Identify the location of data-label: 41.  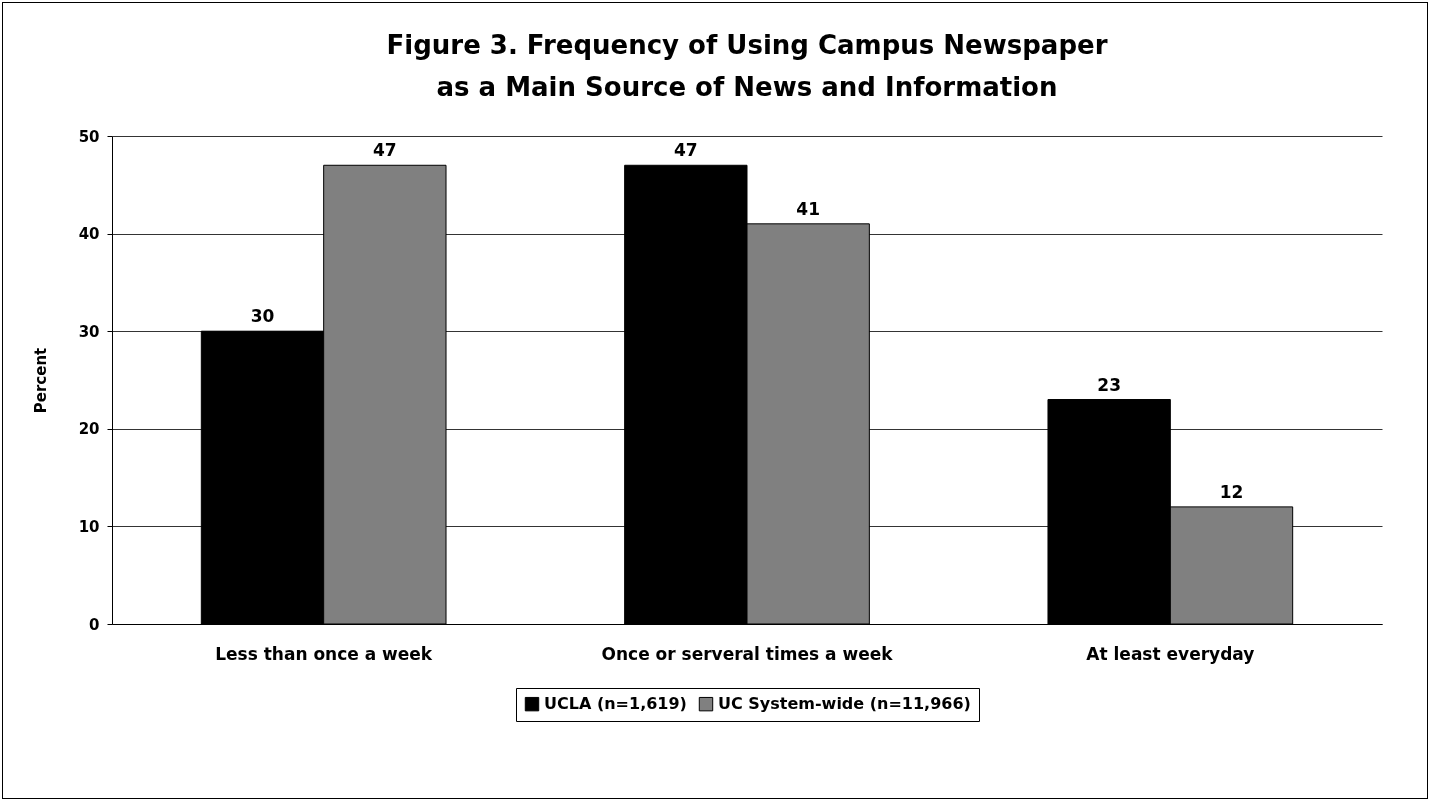
(808, 208).